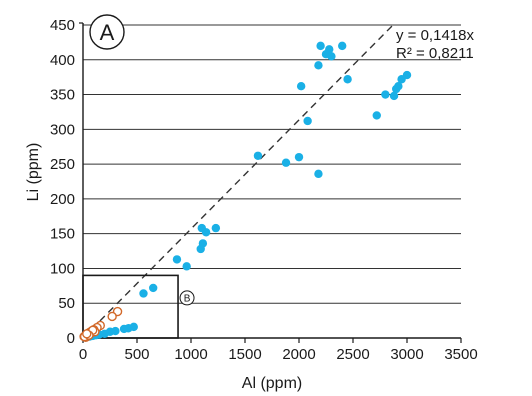  What do you see at coordinates (62, 129) in the screenshot?
I see `y-tick-label-300: 300` at bounding box center [62, 129].